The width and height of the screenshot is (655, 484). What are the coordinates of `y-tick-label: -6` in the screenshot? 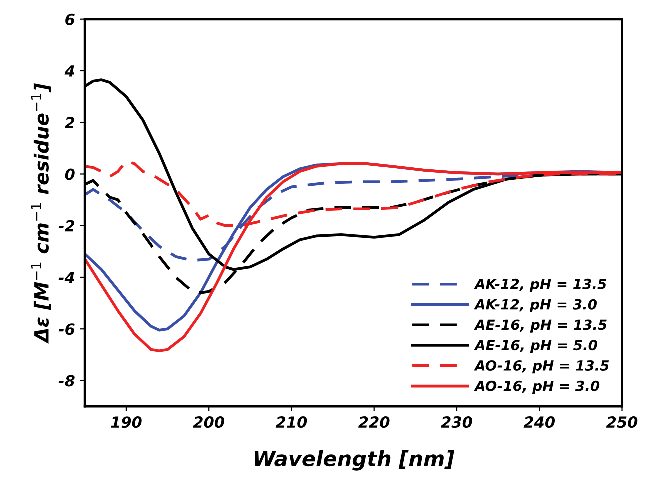 It's located at (66, 330).